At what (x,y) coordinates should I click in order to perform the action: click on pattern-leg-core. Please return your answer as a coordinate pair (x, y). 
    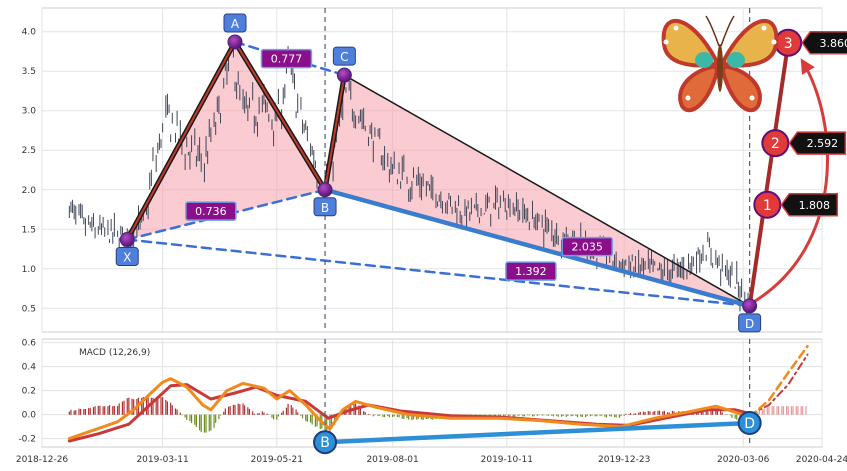
    Looking at the image, I should click on (335, 132).